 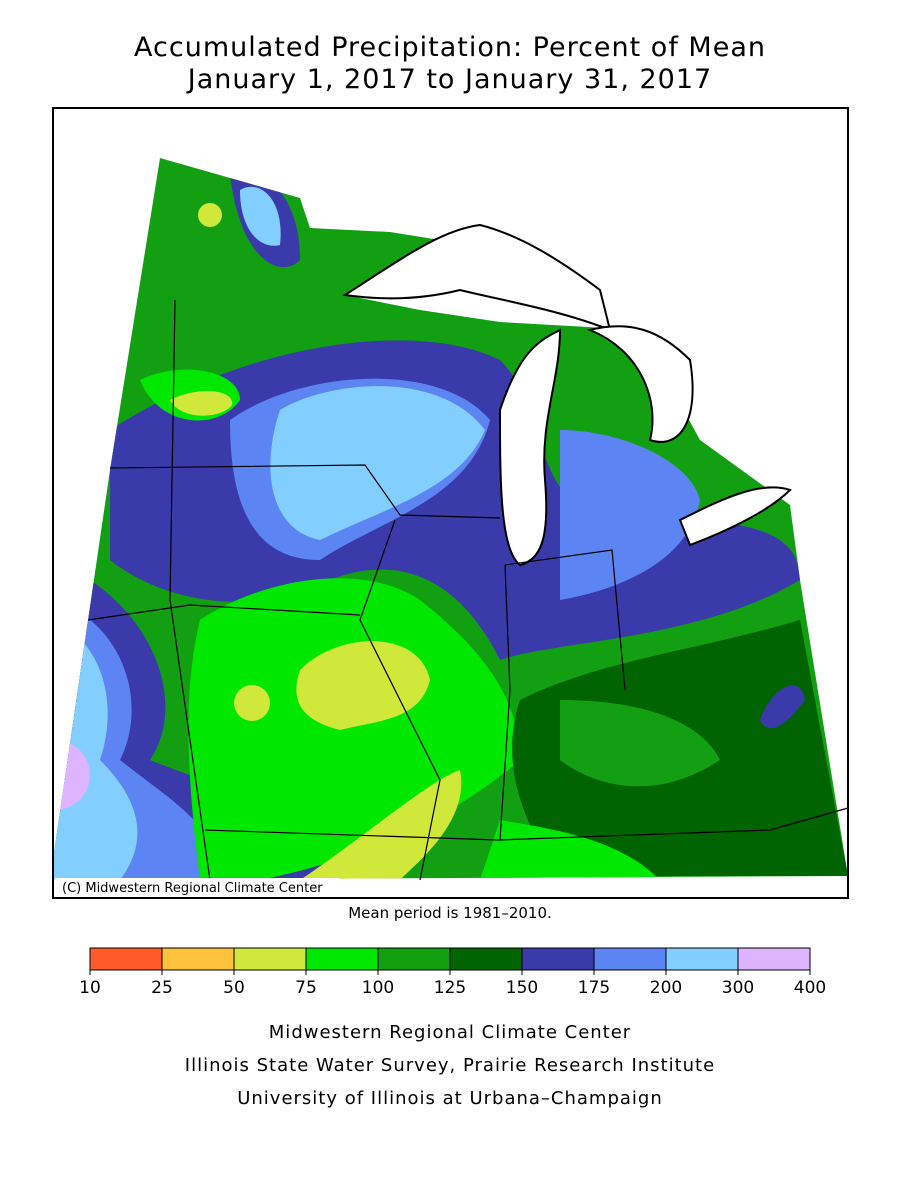 I want to click on legend-tick-label: 100, so click(x=378, y=988).